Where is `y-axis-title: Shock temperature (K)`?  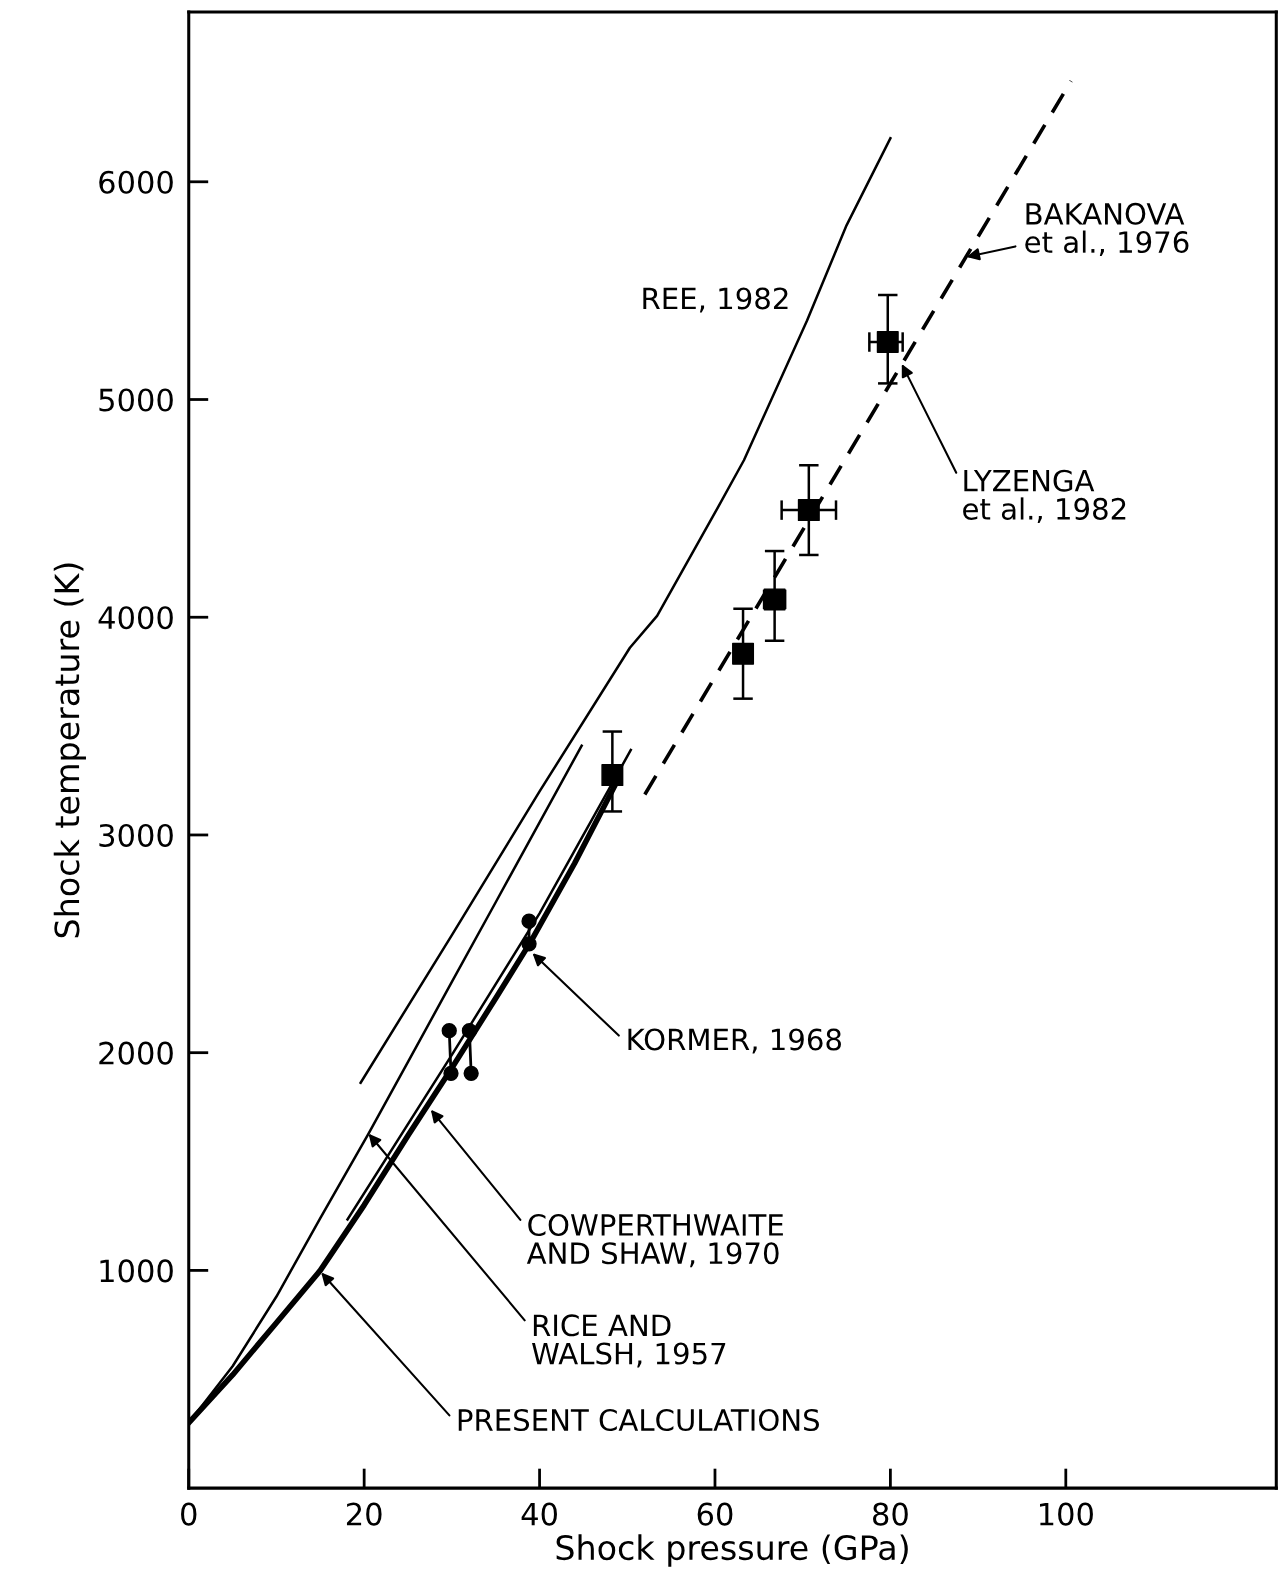 y-axis-title: Shock temperature (K) is located at coordinates (69, 750).